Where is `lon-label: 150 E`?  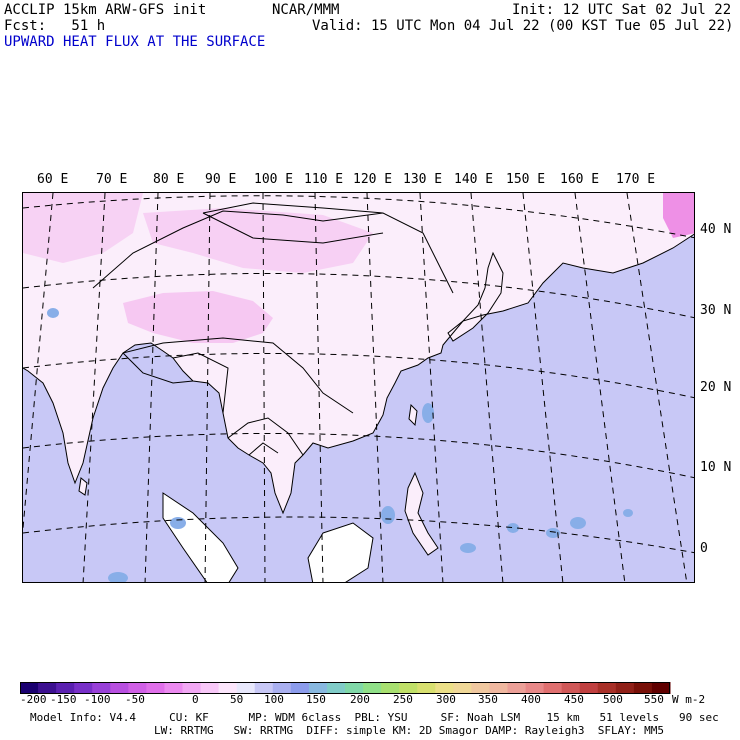
lon-label: 150 E is located at coordinates (526, 179).